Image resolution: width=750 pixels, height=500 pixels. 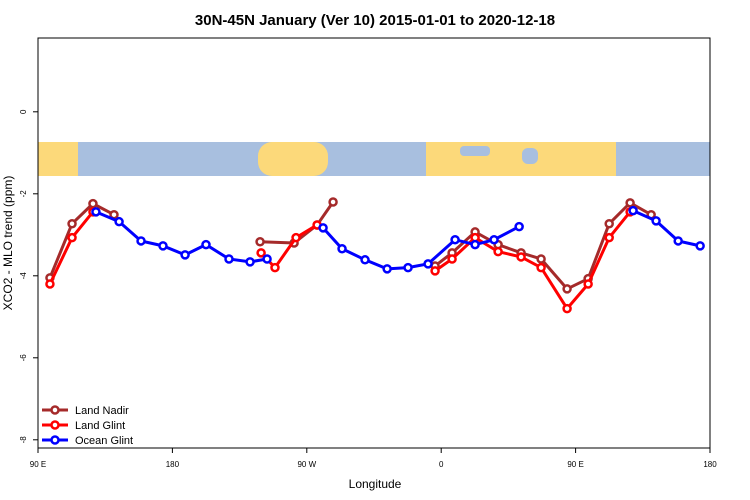 What do you see at coordinates (23, 276) in the screenshot?
I see `y-tick-label: -4` at bounding box center [23, 276].